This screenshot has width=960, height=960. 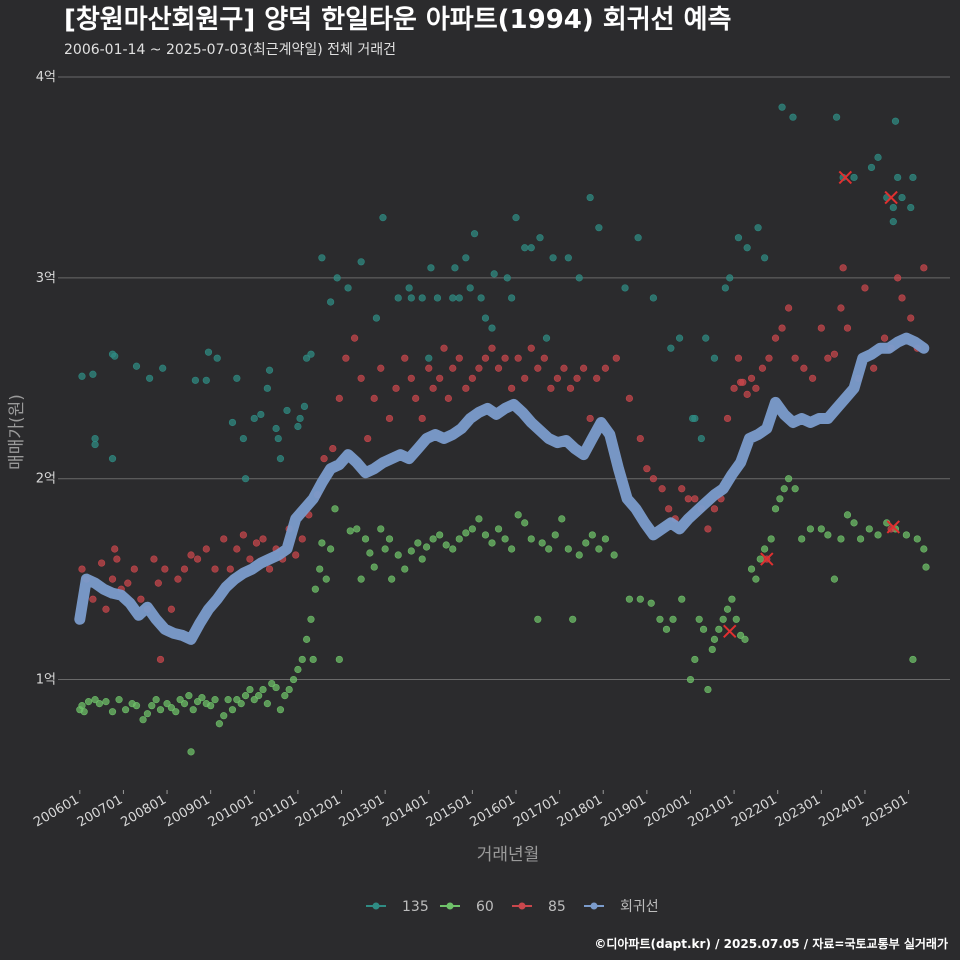 What do you see at coordinates (318, 811) in the screenshot?
I see `x-tick-label: 201201` at bounding box center [318, 811].